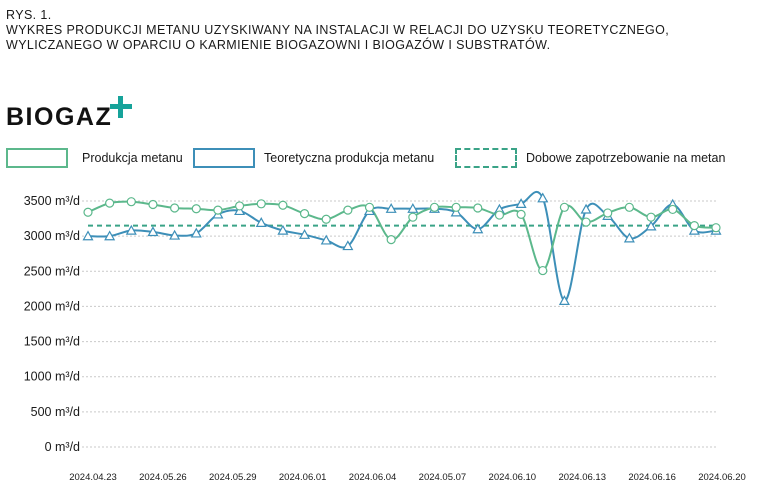 This screenshot has width=768, height=488. Describe the element at coordinates (373, 477) in the screenshot. I see `x-tick-label: 2024.06.04` at that location.